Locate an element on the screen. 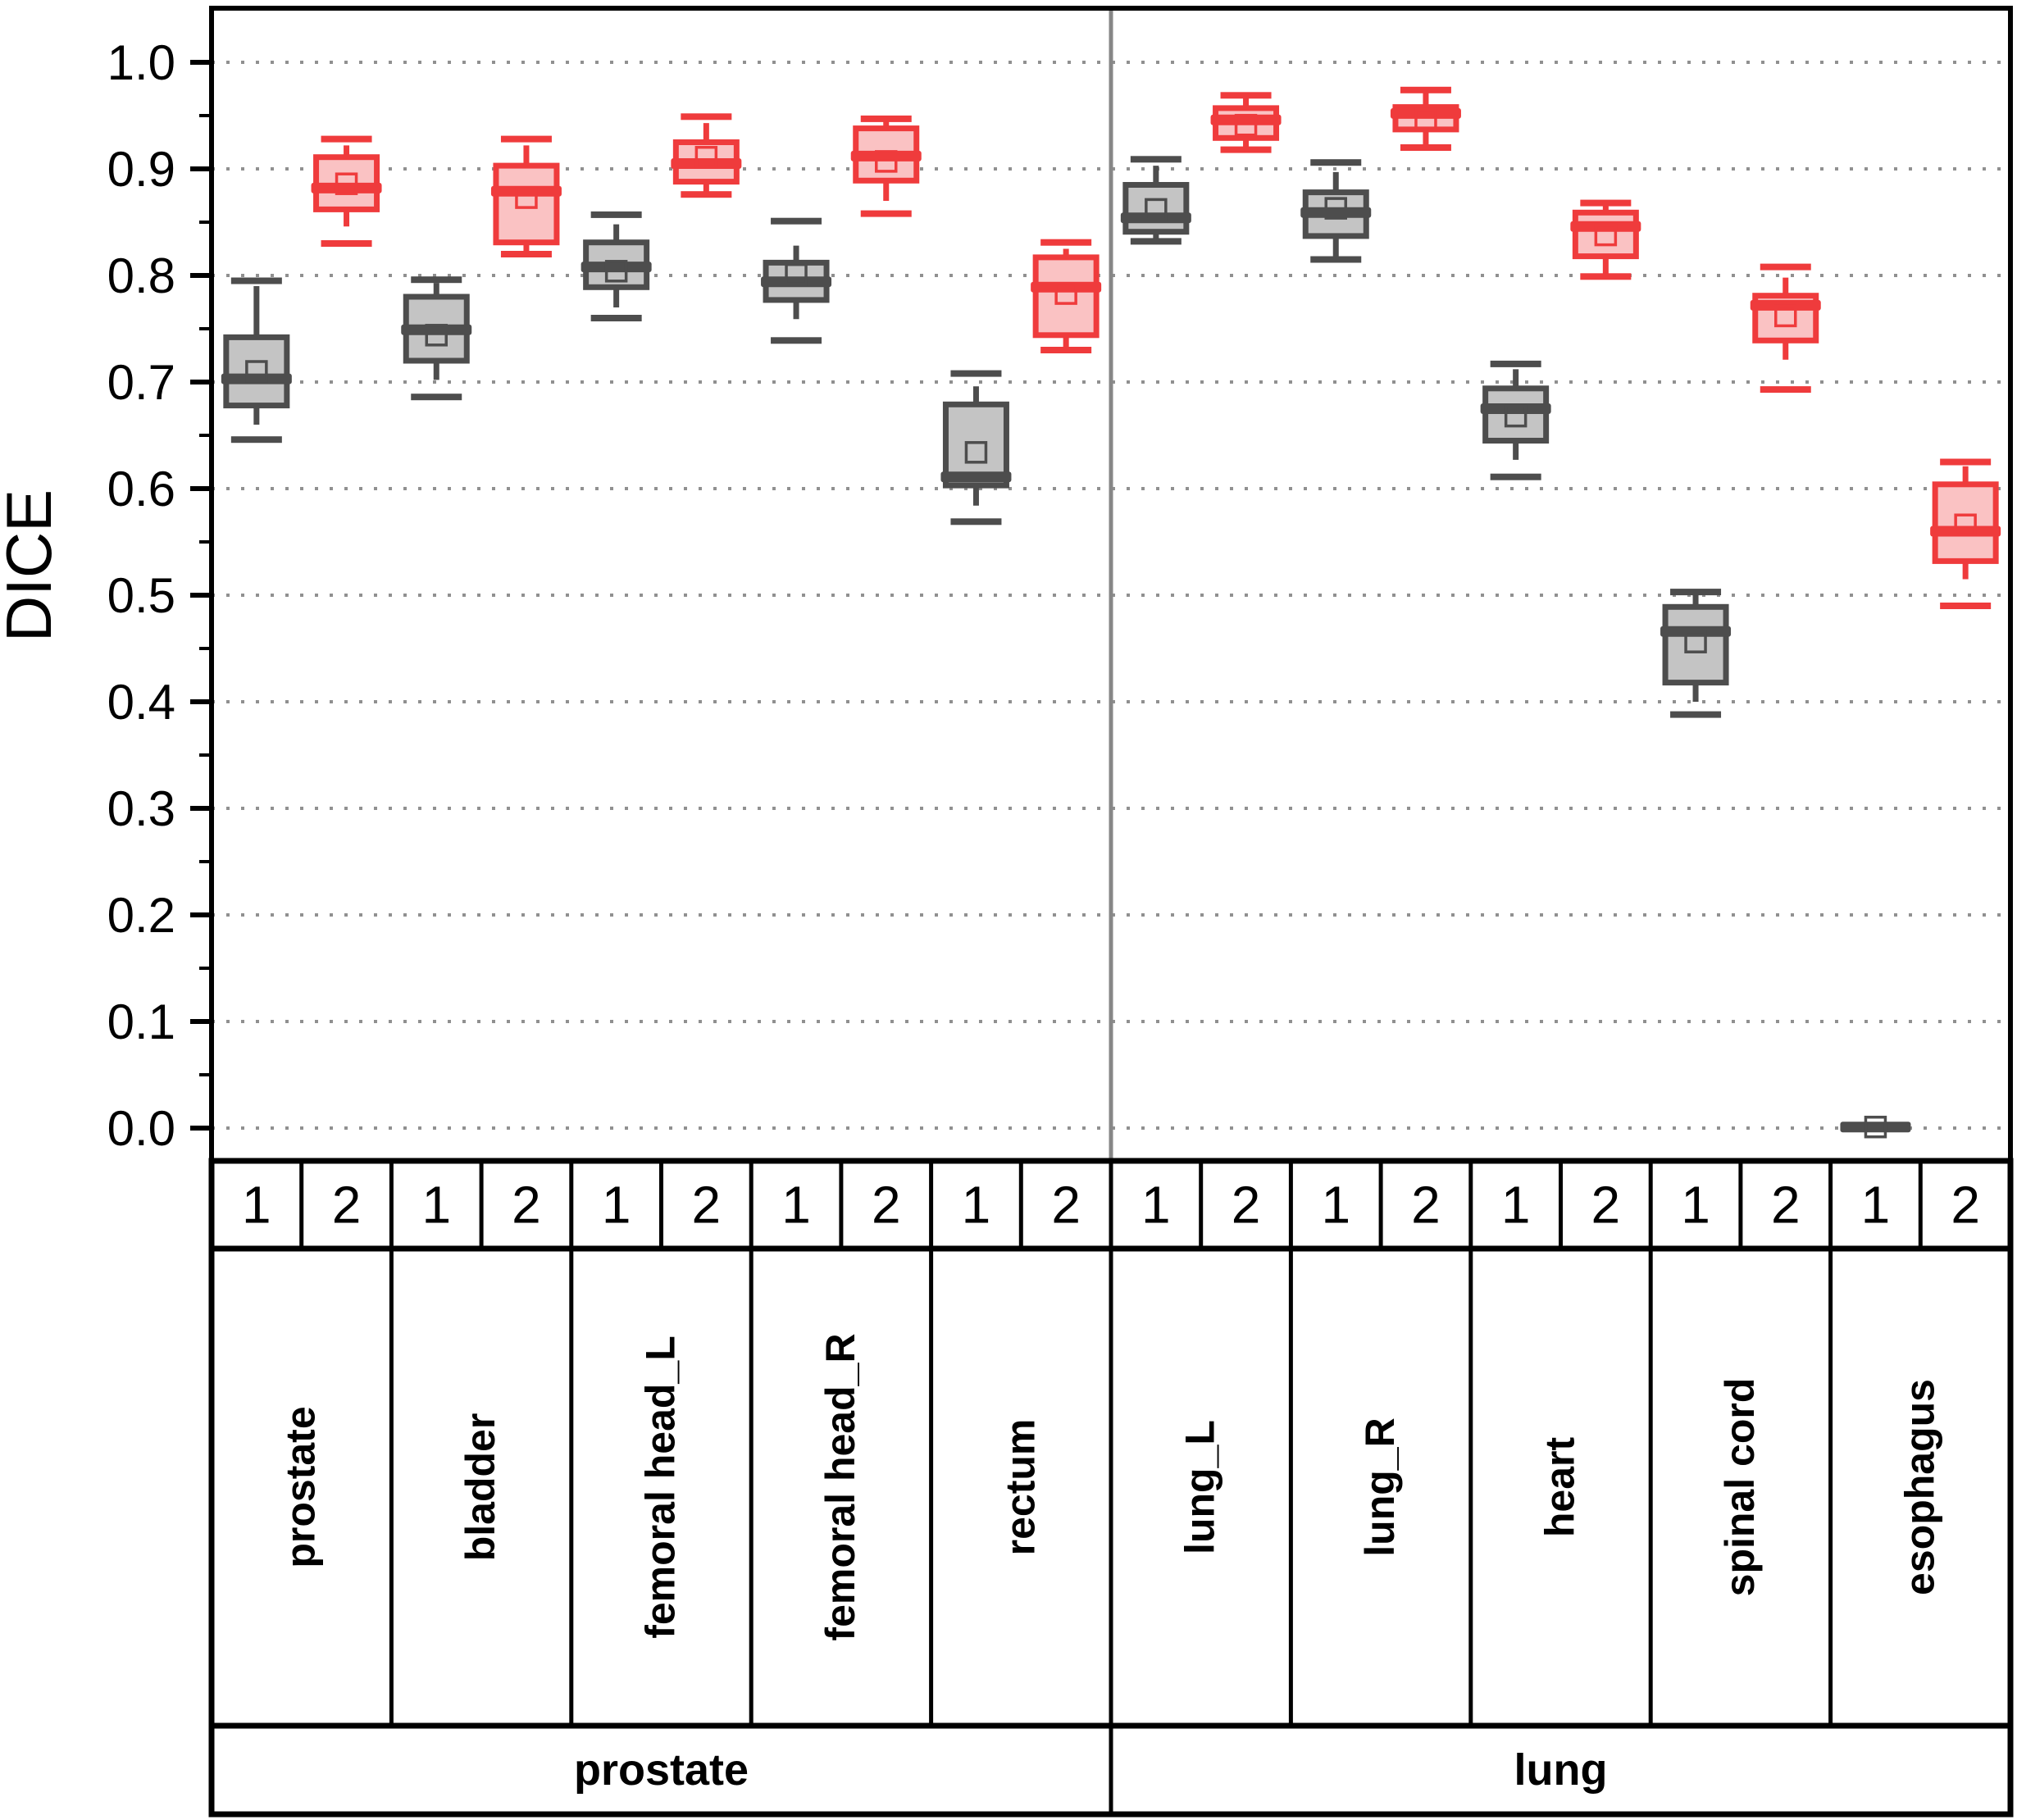  organ-cell-label: heart is located at coordinates (1560, 1487).